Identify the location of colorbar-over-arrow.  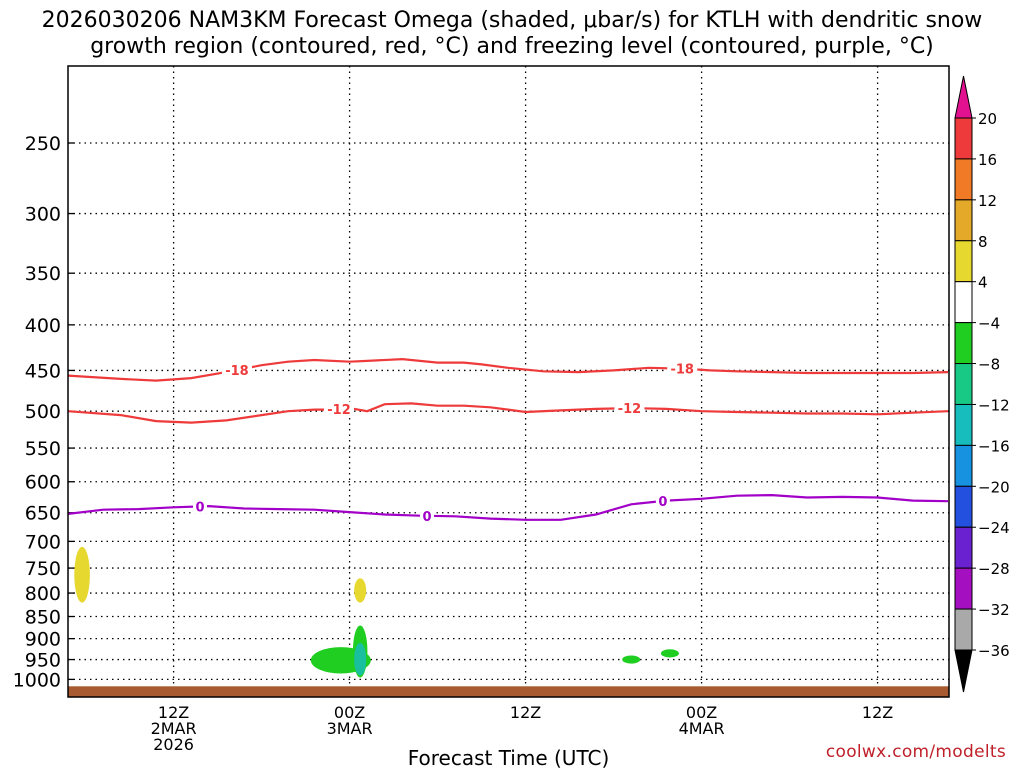
(963, 97).